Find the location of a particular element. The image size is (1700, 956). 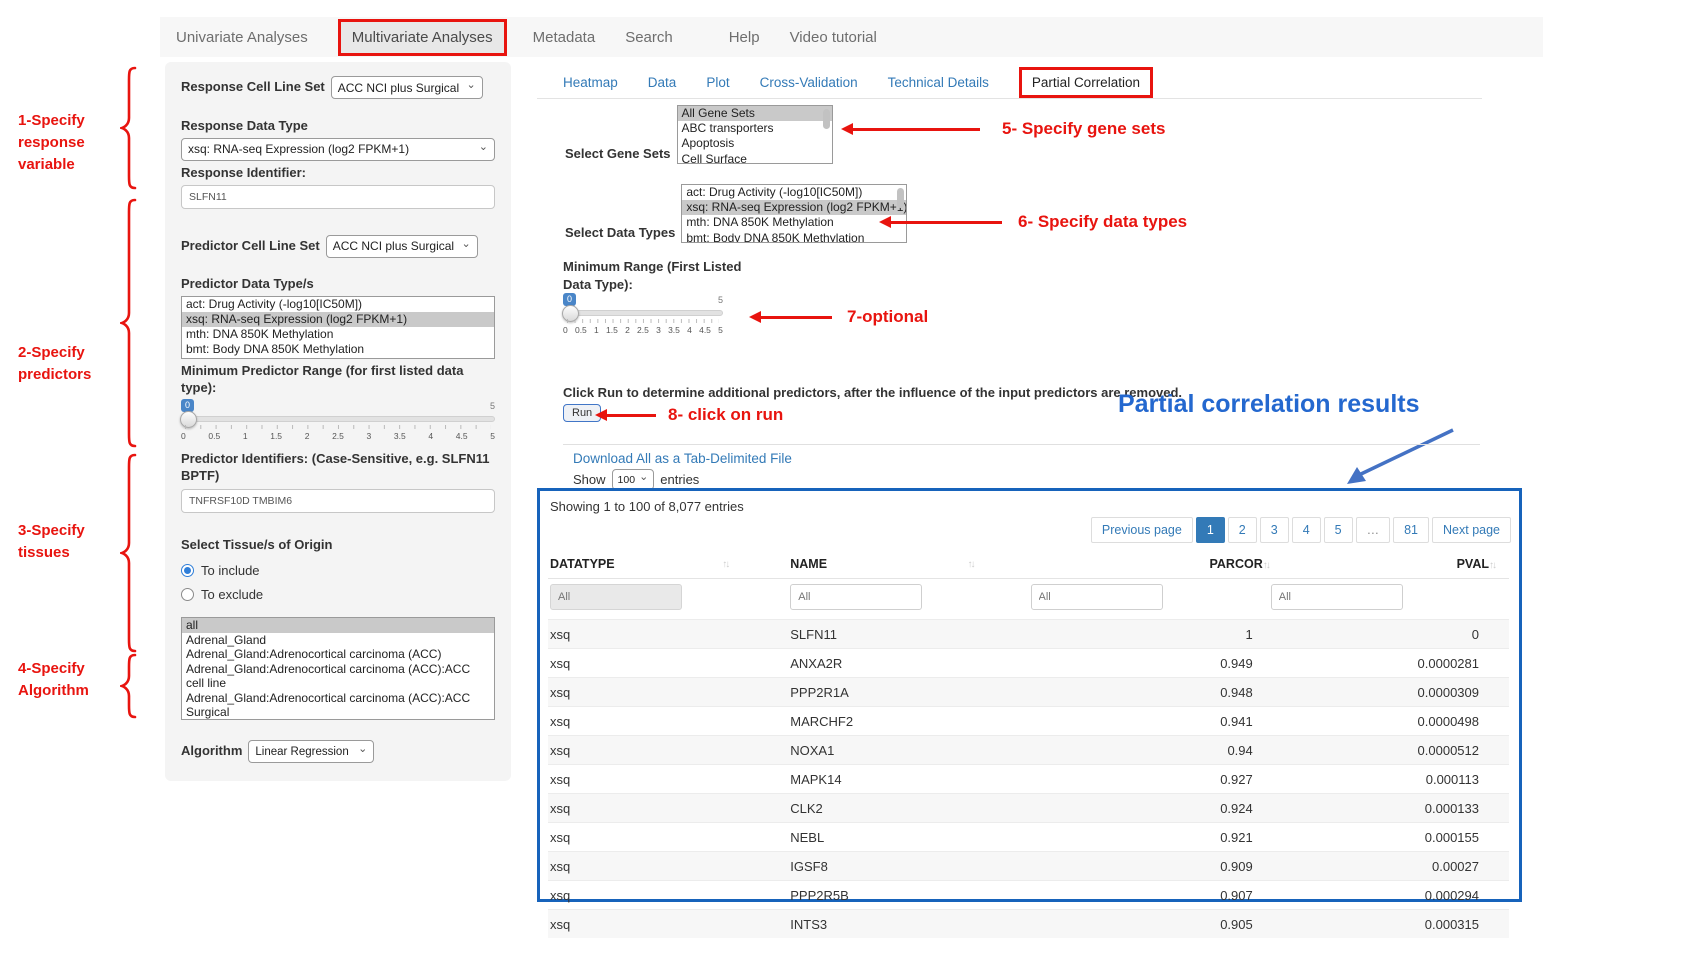

column-header-name: NAME ↑↓ is located at coordinates (883, 564).